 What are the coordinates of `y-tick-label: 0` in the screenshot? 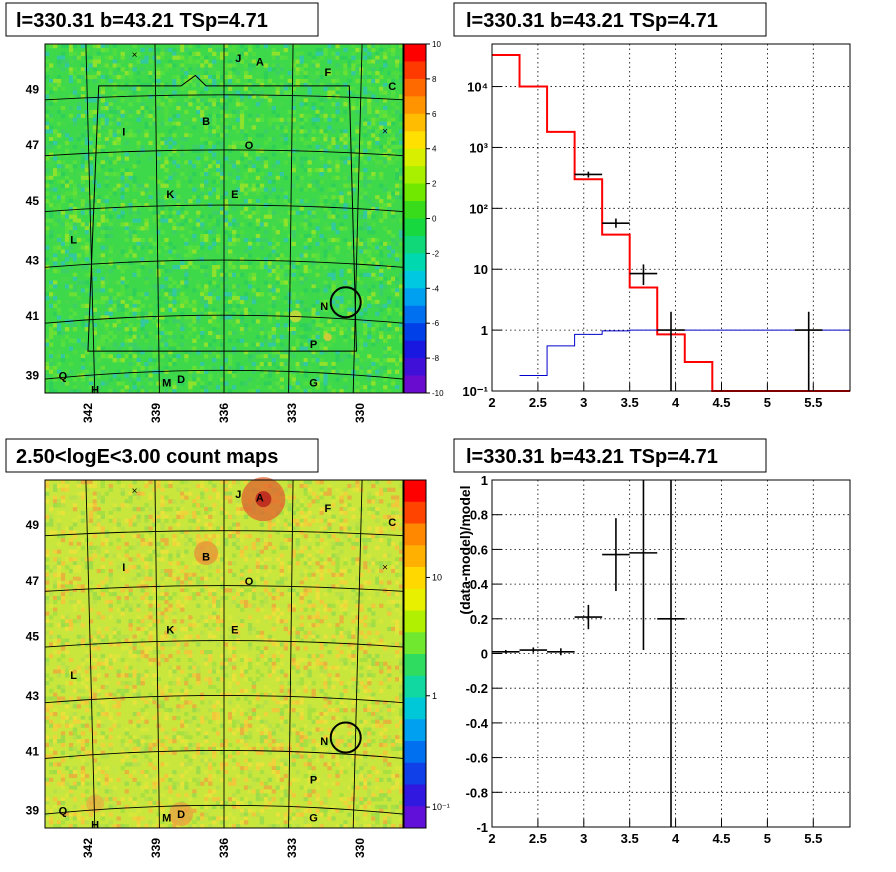 It's located at (484, 654).